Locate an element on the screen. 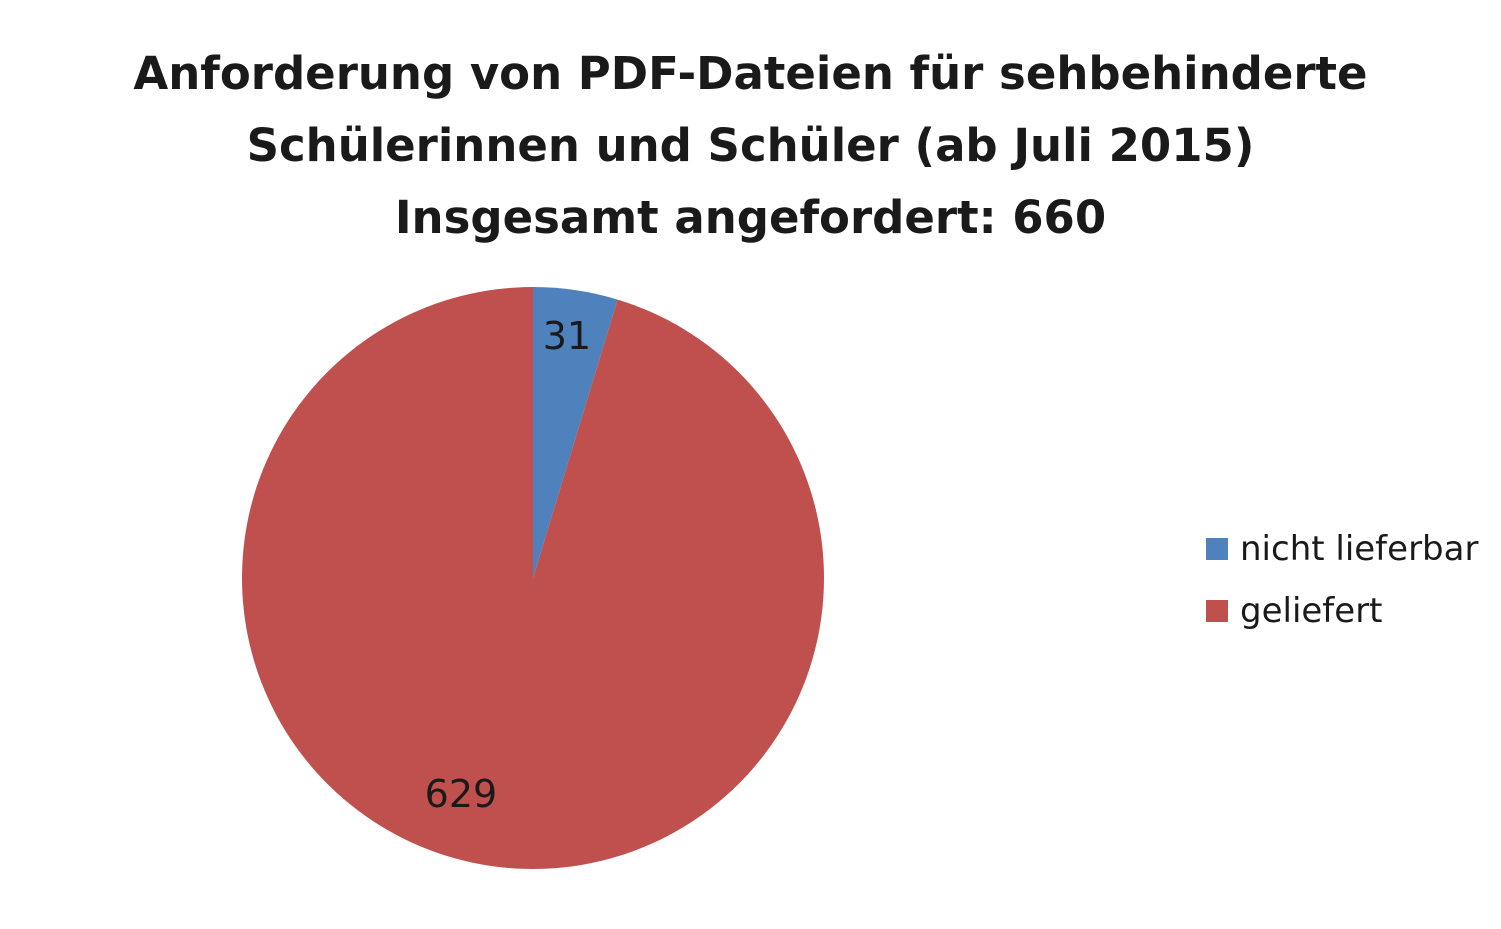 This screenshot has height=929, width=1501. legend-swatch-geliefert is located at coordinates (1217, 611).